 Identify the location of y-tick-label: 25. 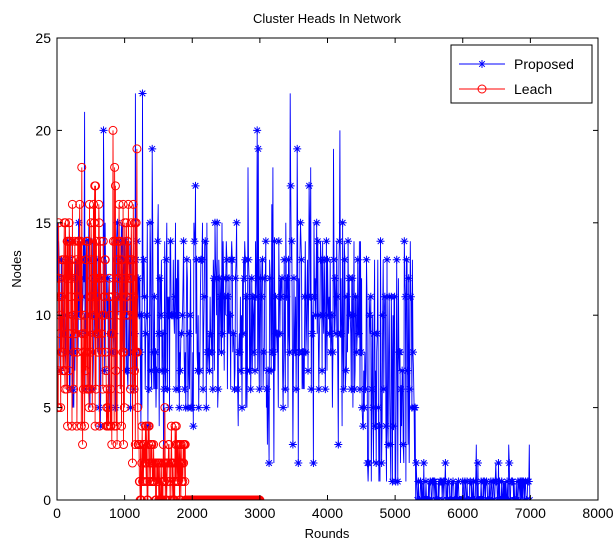
(43, 38).